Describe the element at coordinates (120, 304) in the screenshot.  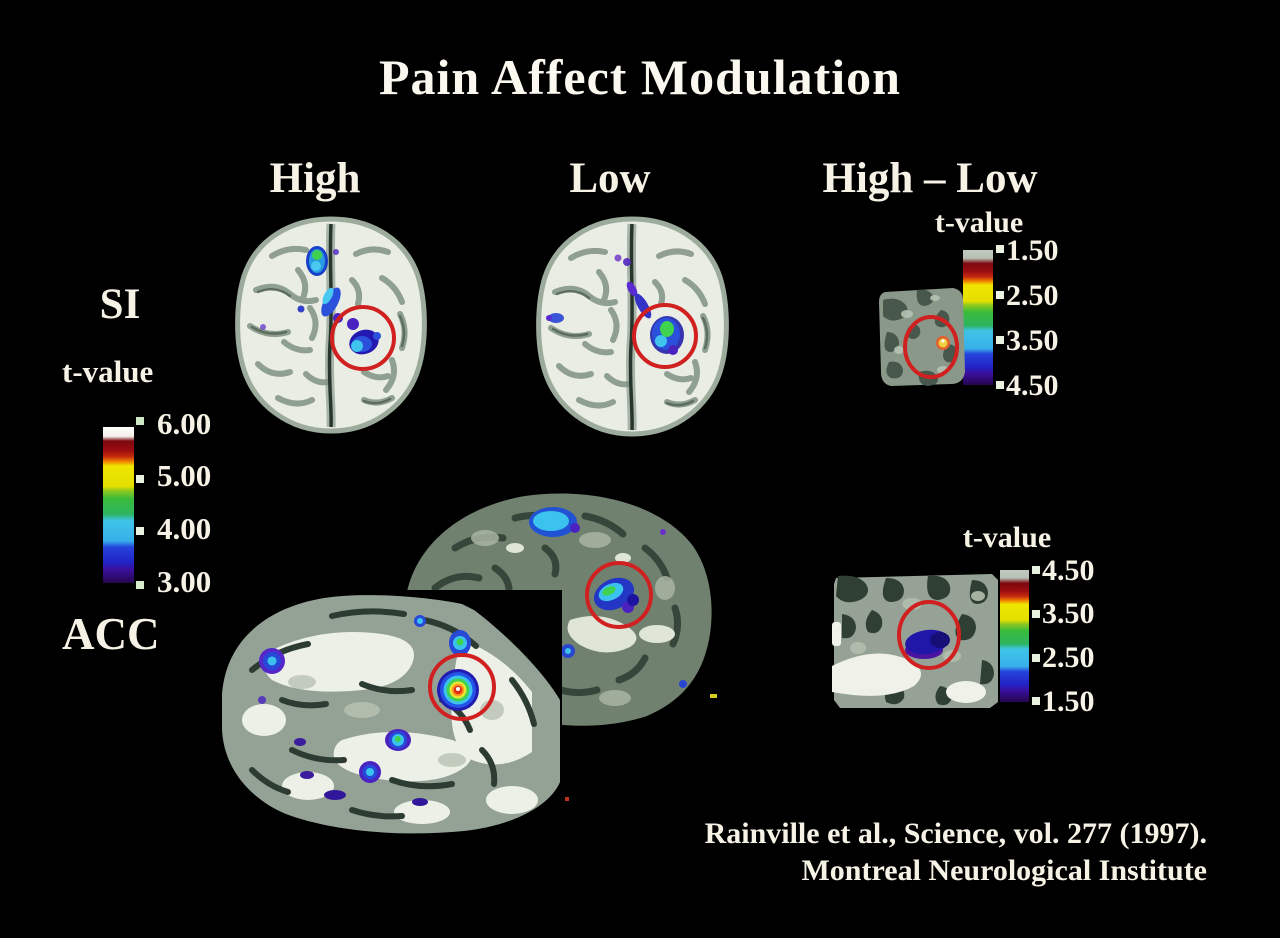
I see `row-label-si: SI` at that location.